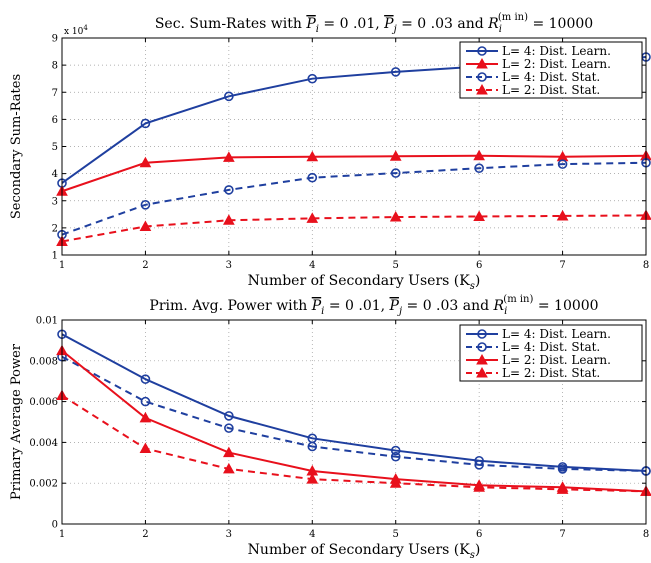 This screenshot has height=563, width=651. I want to click on y-axis-label: Primary Average Power, so click(16, 421).